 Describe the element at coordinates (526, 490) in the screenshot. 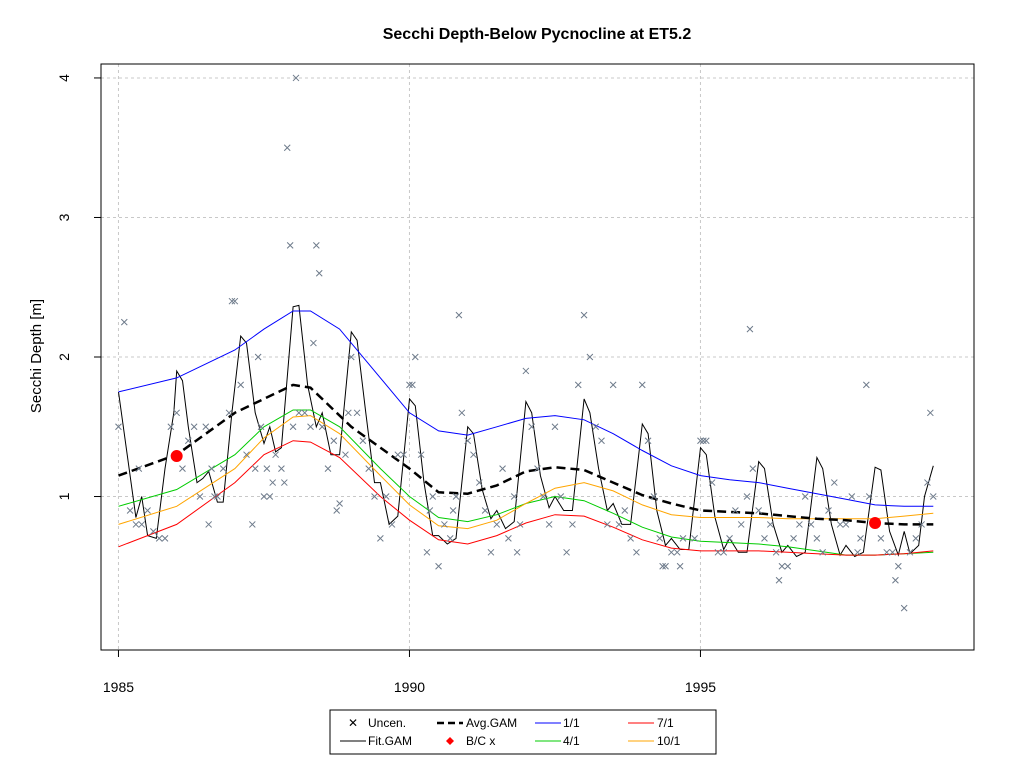

I see `bc-points-layer` at that location.